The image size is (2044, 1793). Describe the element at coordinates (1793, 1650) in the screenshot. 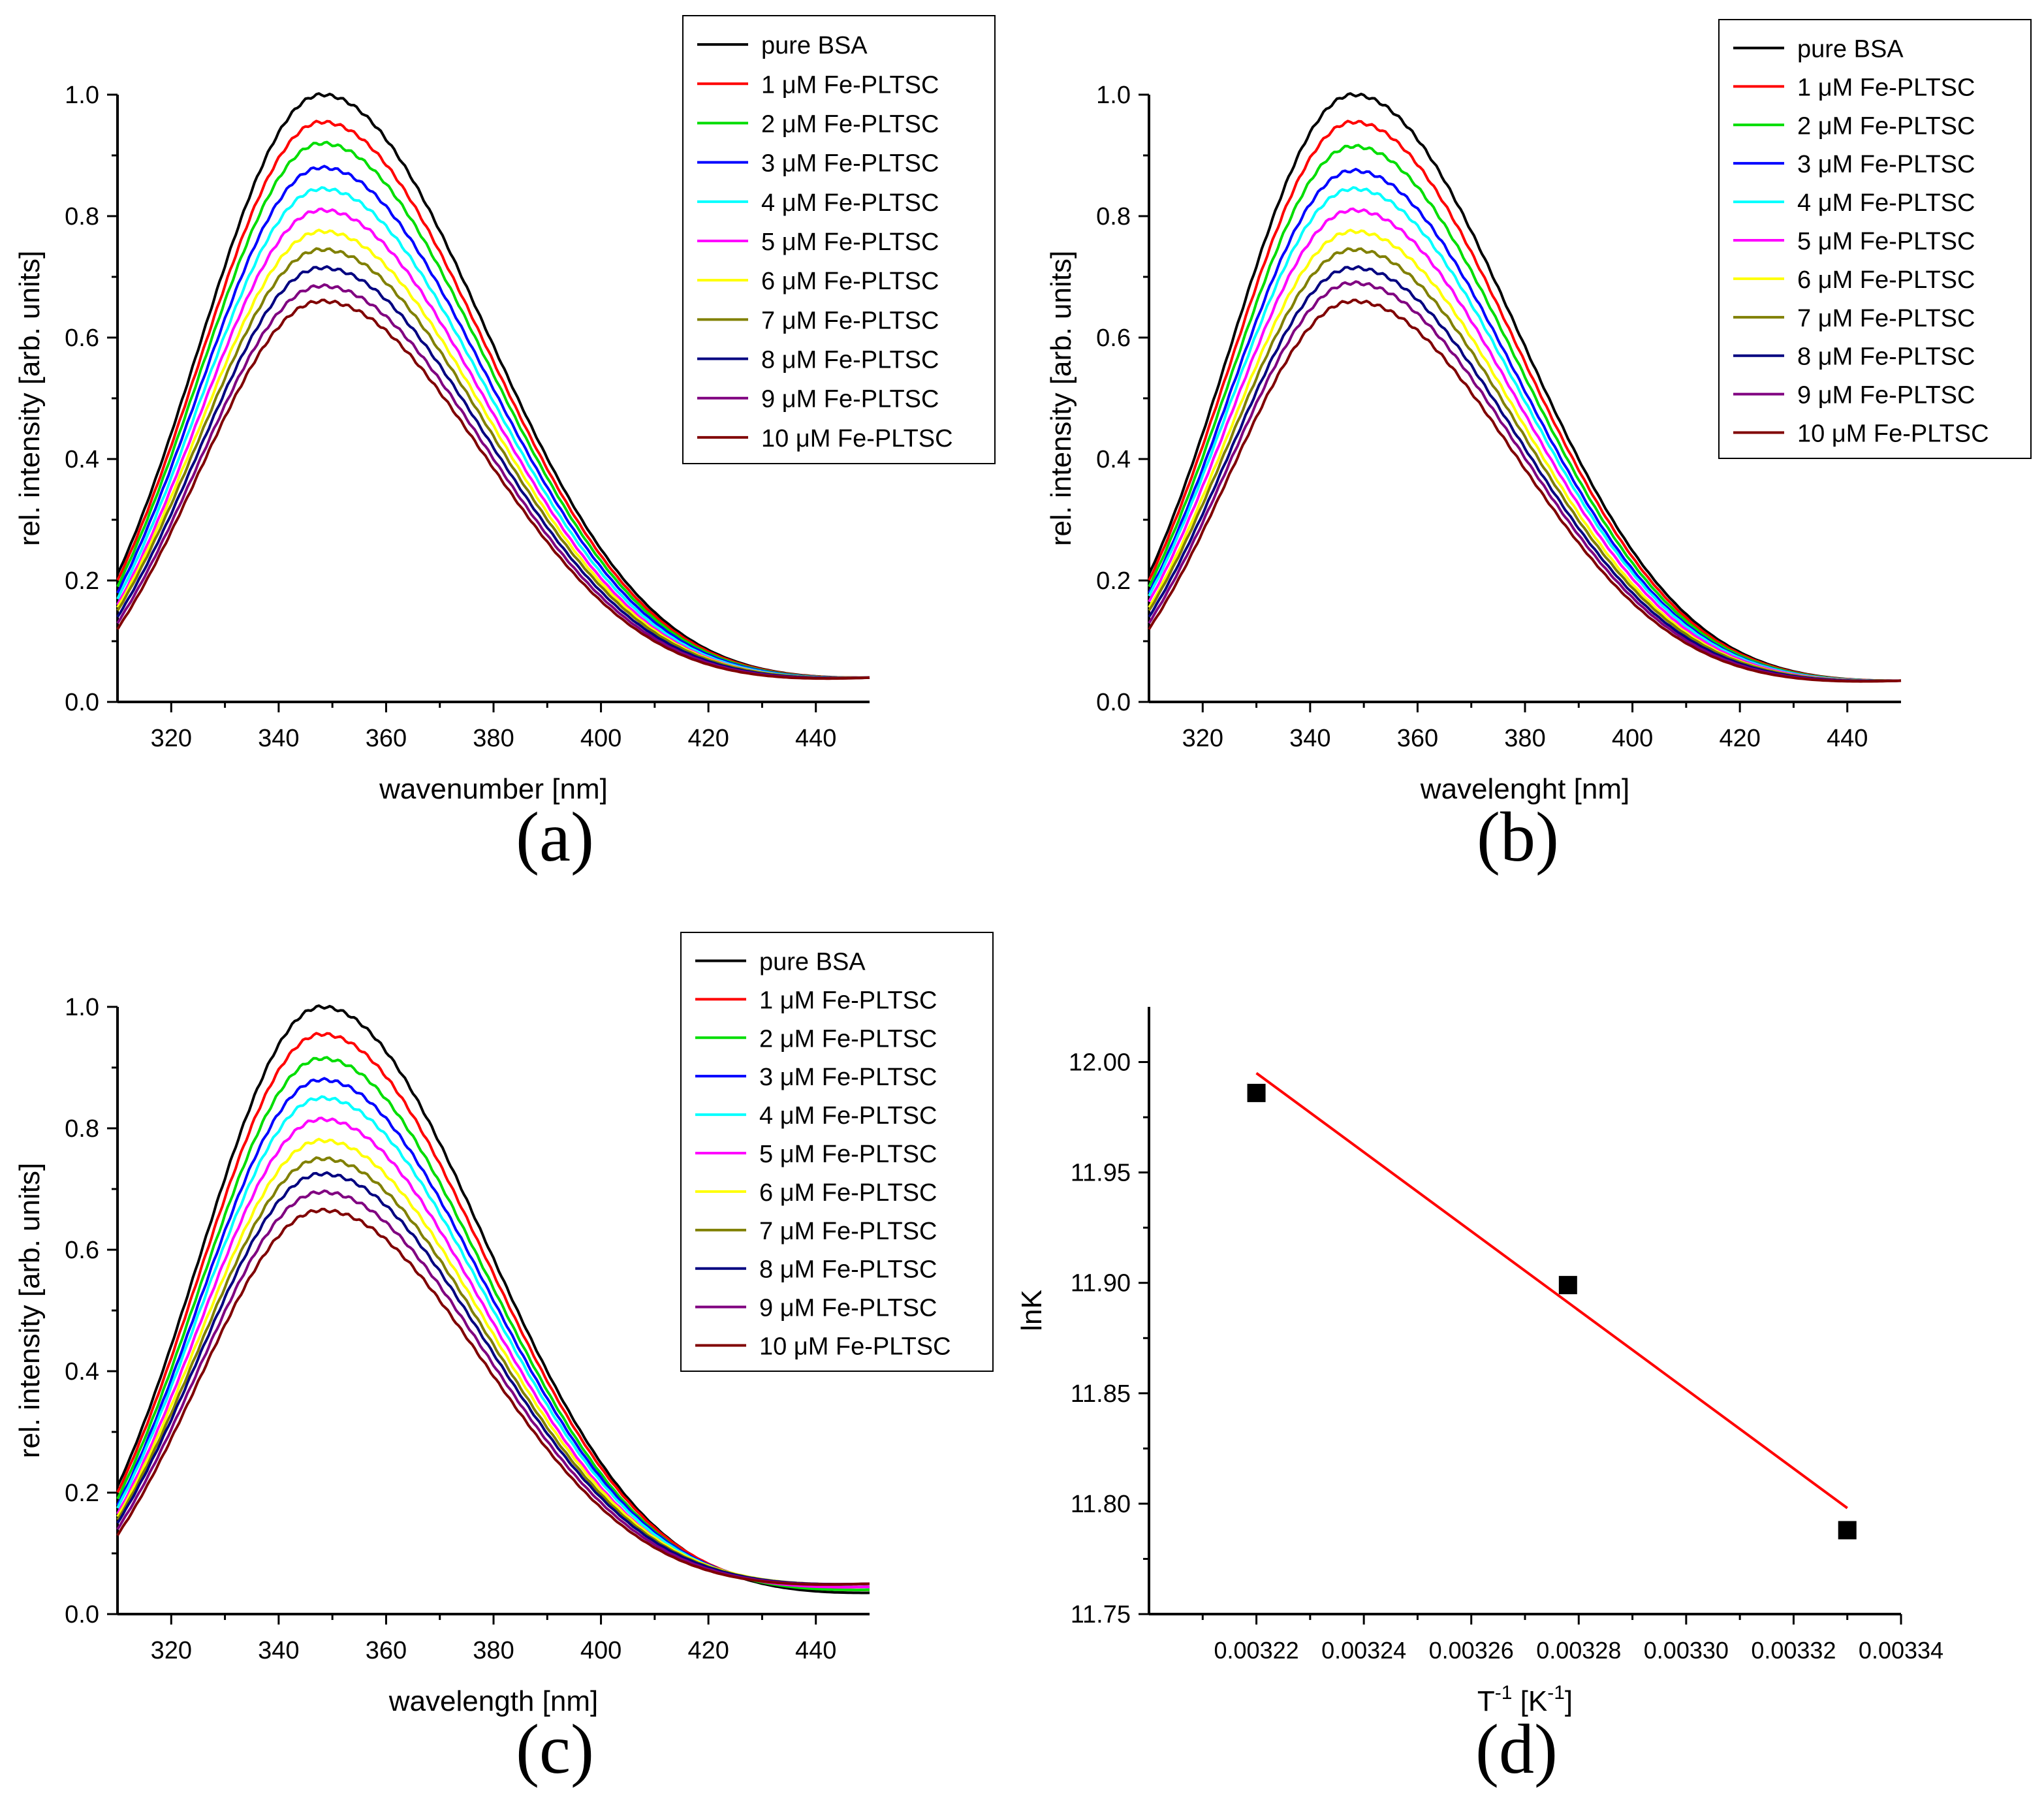

I see `x-tick-label: 0.00332` at that location.